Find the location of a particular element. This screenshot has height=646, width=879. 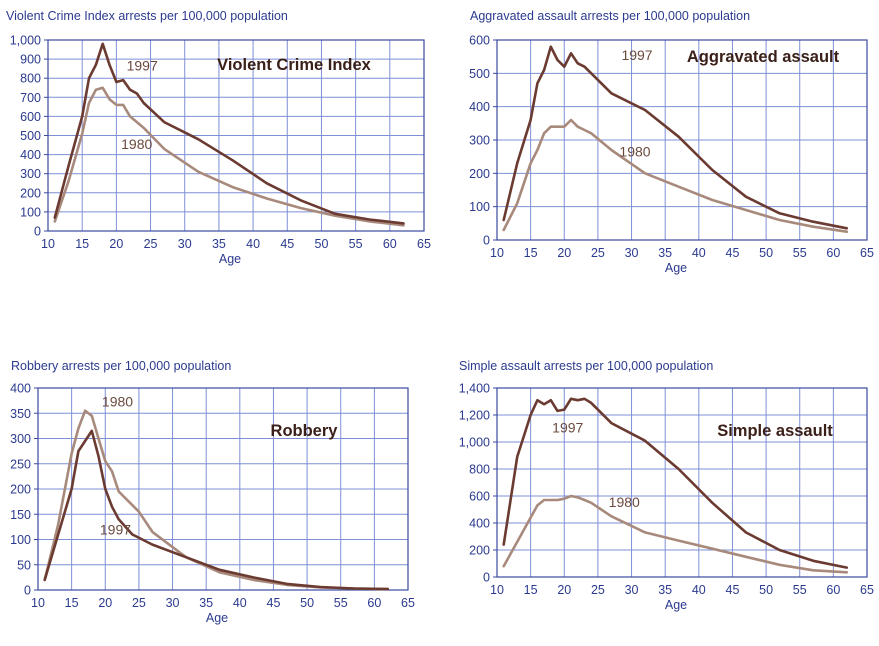

y-tick-label: 50 is located at coordinates (24, 565).